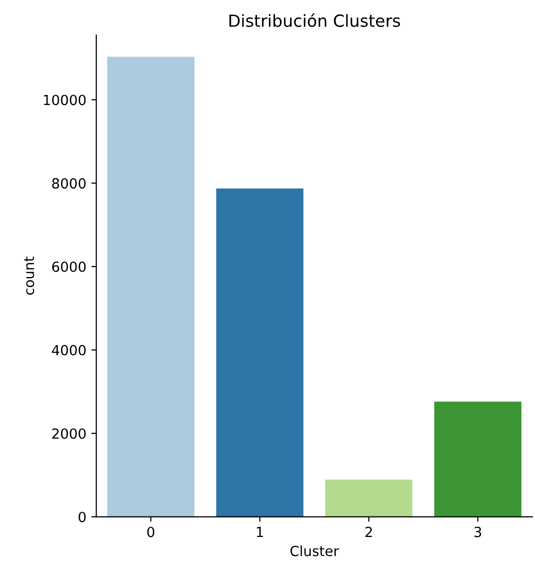 Image resolution: width=535 pixels, height=566 pixels. What do you see at coordinates (29, 275) in the screenshot?
I see `y-axis-title: count` at bounding box center [29, 275].